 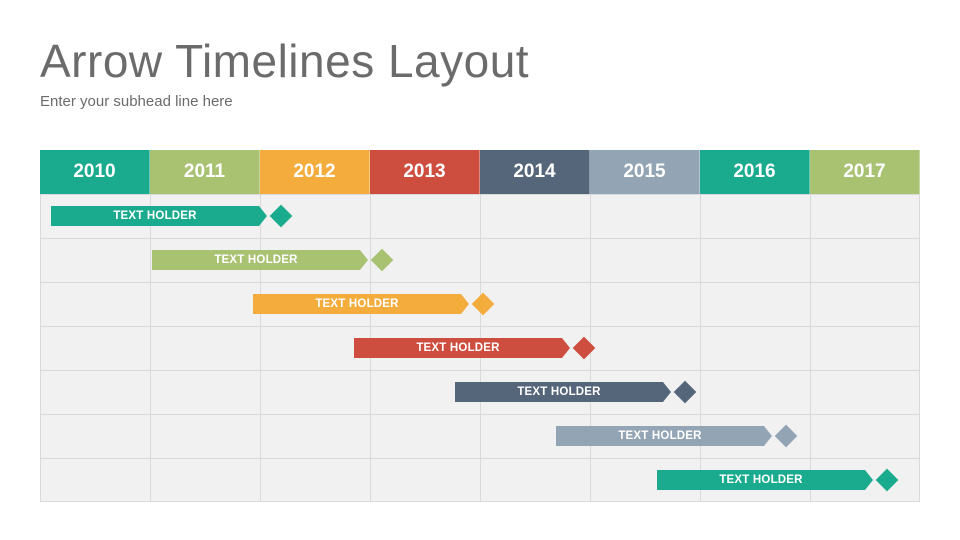 I want to click on year-header-row: 2010 2011 2012 2013 2014 2015 2016 2017, so click(x=480, y=172).